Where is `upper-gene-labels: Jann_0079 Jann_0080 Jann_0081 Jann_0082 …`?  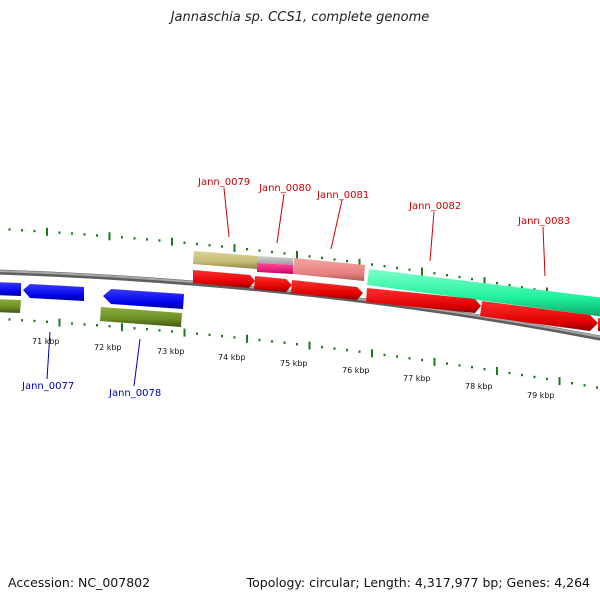
upper-gene-labels: Jann_0079 Jann_0080 Jann_0081 Jann_0082 … is located at coordinates (383, 202).